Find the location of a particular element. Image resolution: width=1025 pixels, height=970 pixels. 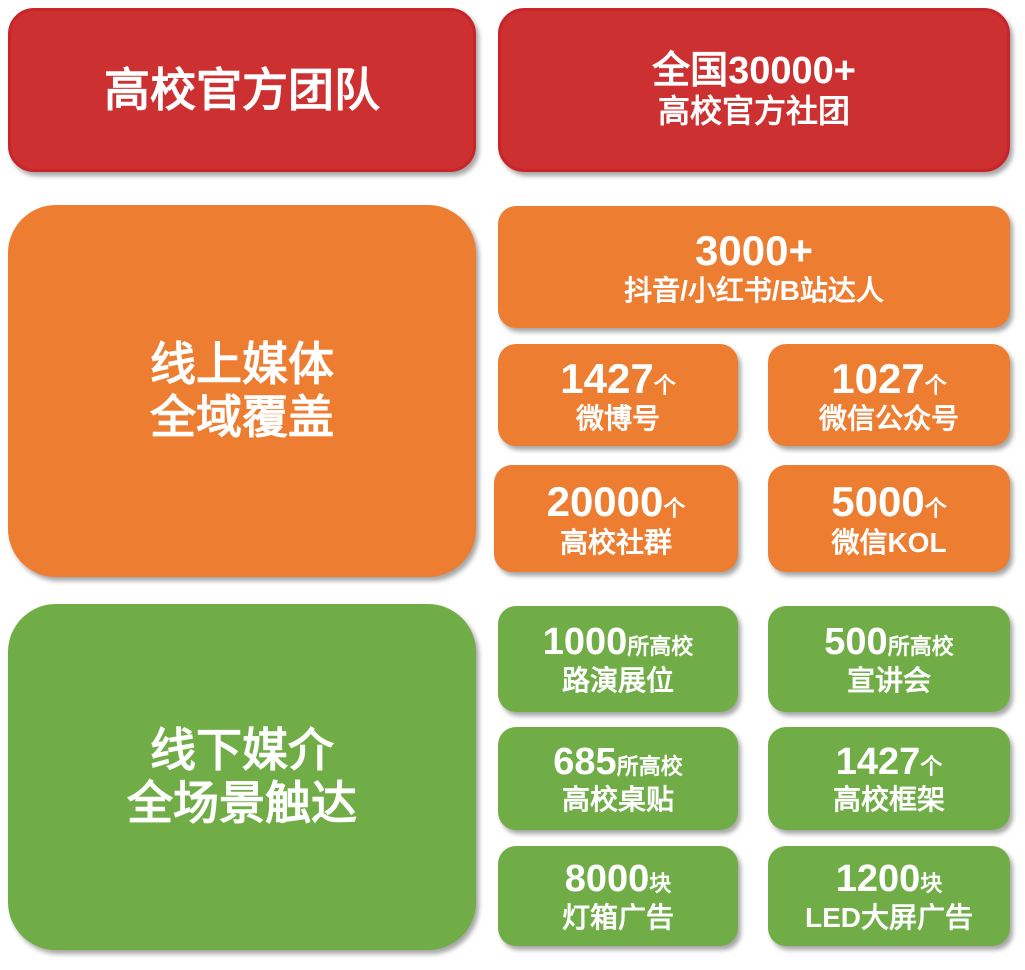

stat-tile: 1200块 LED大屏广告 is located at coordinates (889, 896).